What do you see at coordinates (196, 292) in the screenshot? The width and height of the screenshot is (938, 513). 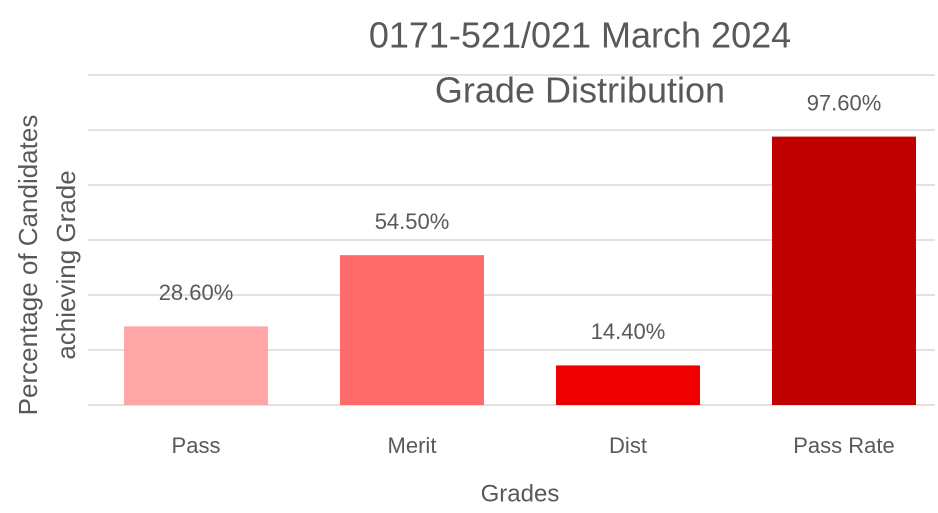 I see `data-label: 28.60%` at bounding box center [196, 292].